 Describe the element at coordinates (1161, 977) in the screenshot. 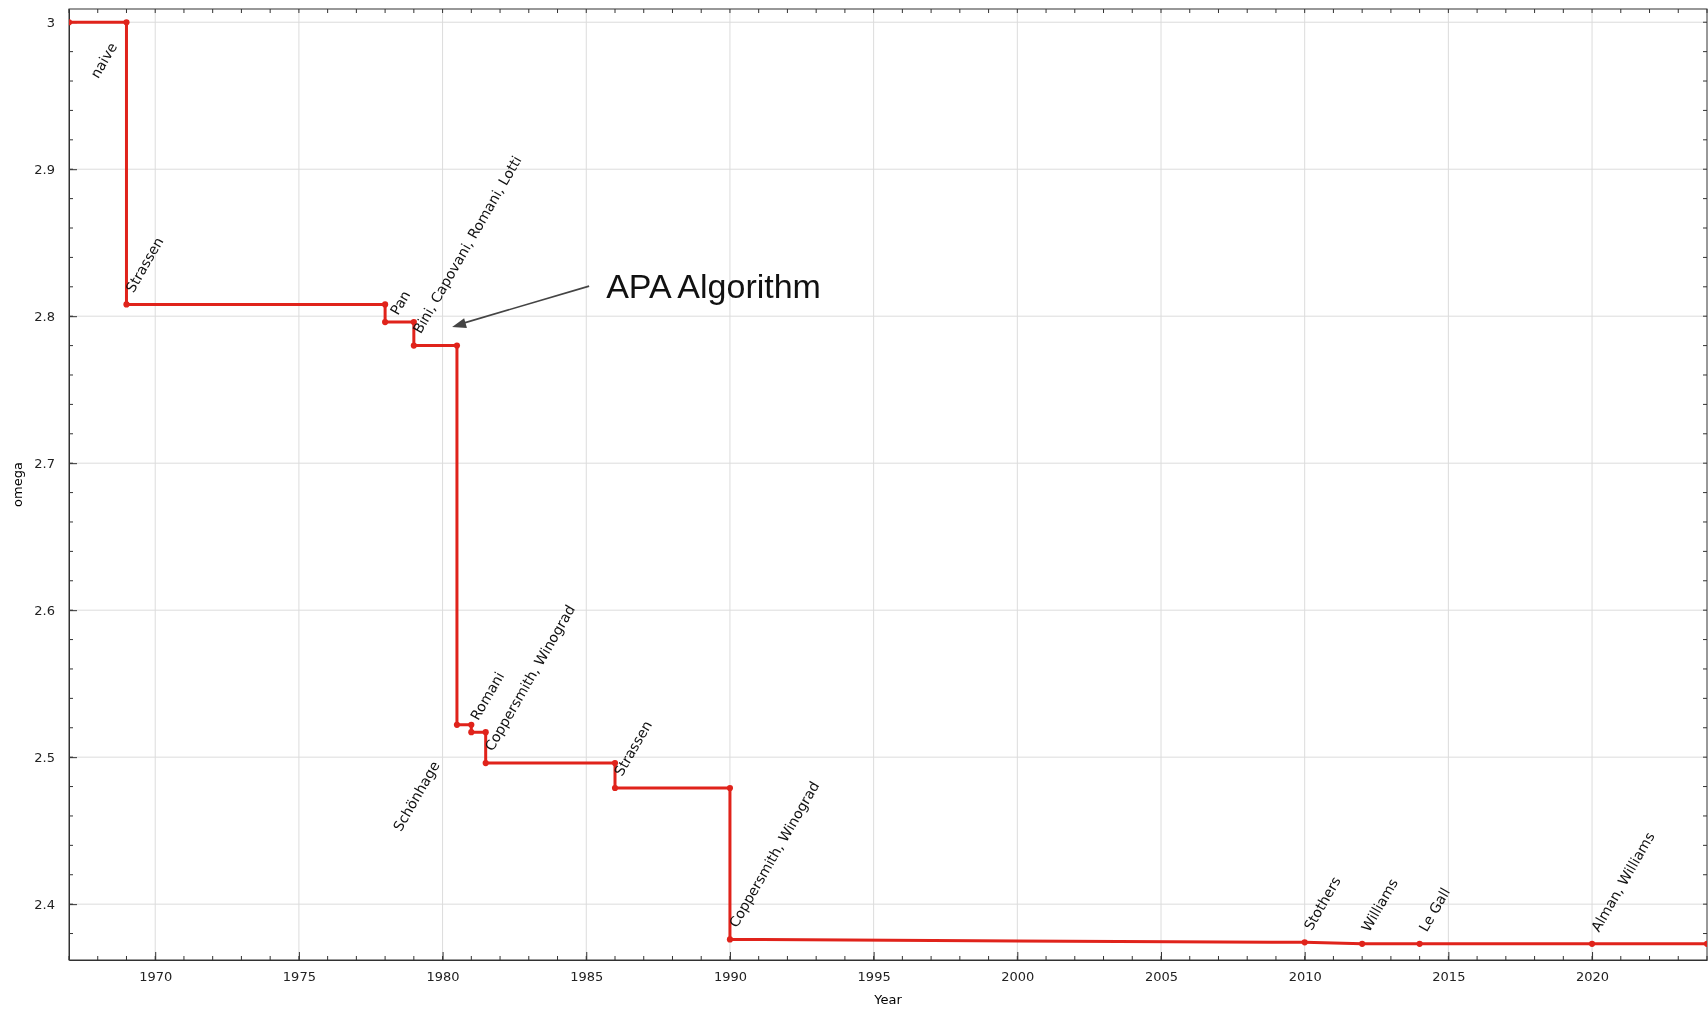

I see `x-tick-label: 2005` at that location.